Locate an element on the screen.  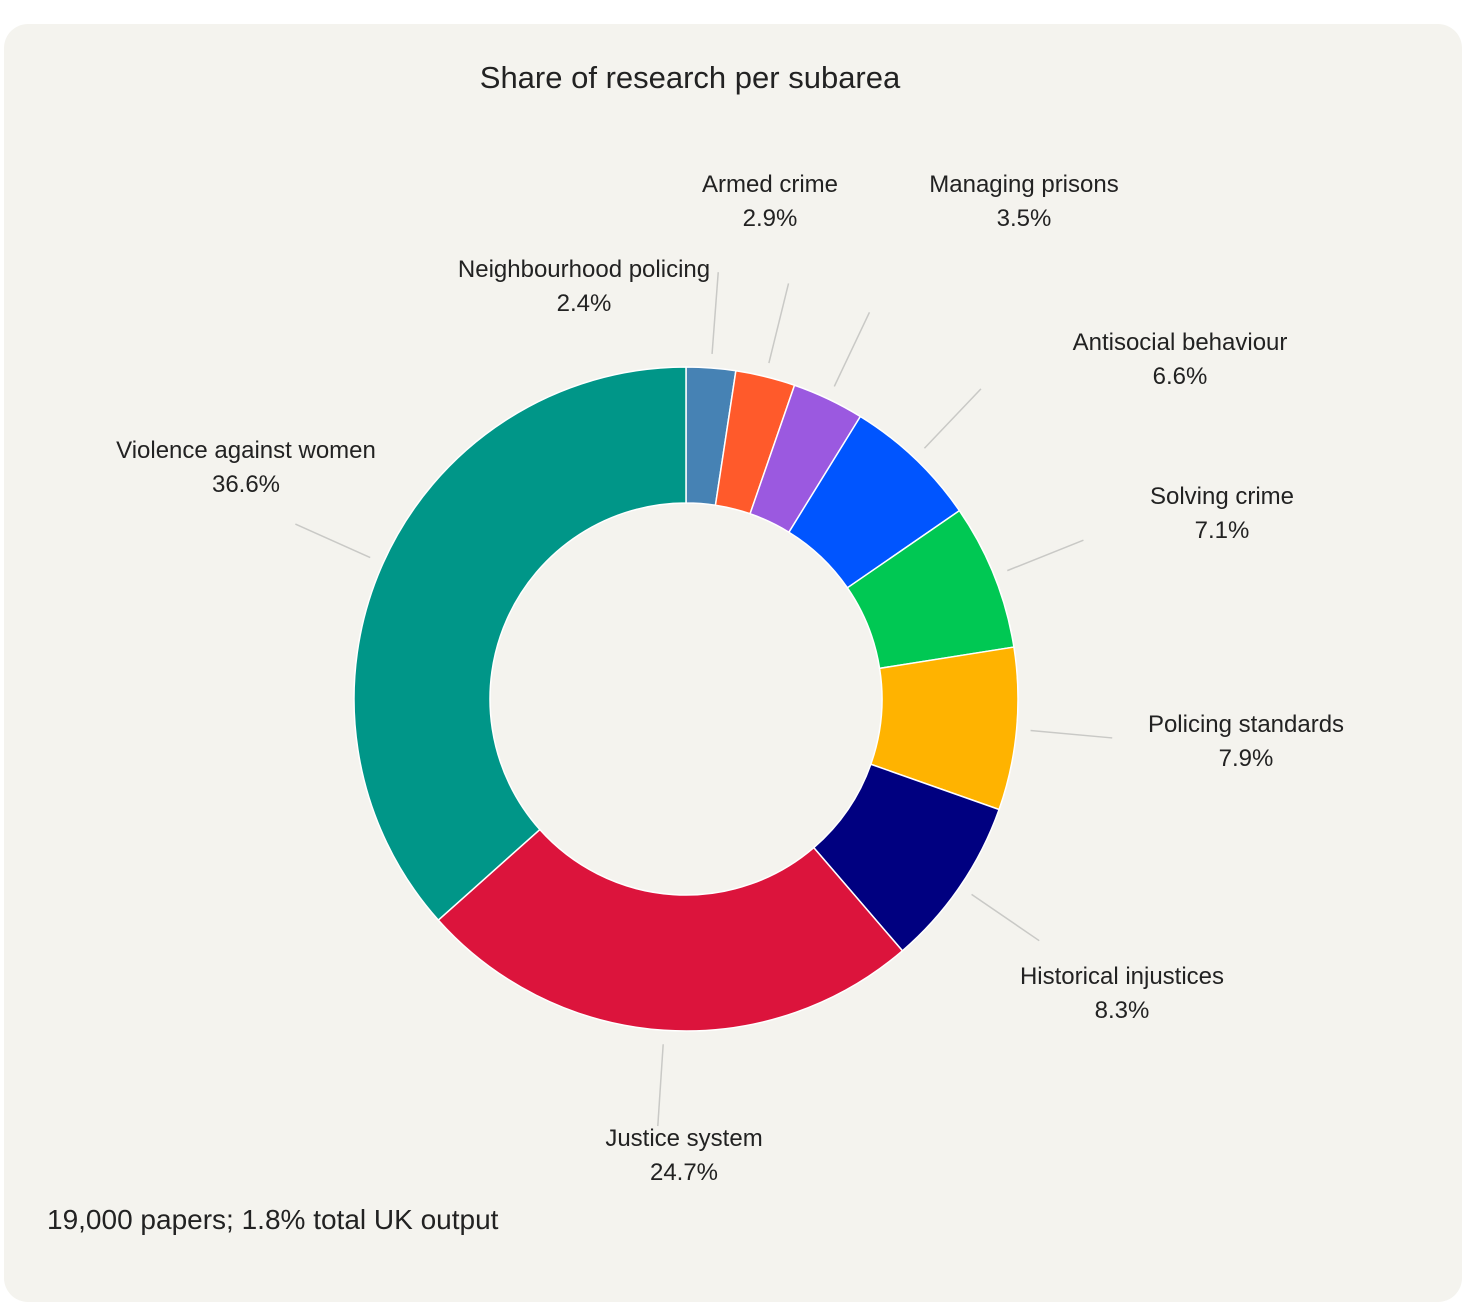
leader-line-historical-injustices is located at coordinates (1005, 917).